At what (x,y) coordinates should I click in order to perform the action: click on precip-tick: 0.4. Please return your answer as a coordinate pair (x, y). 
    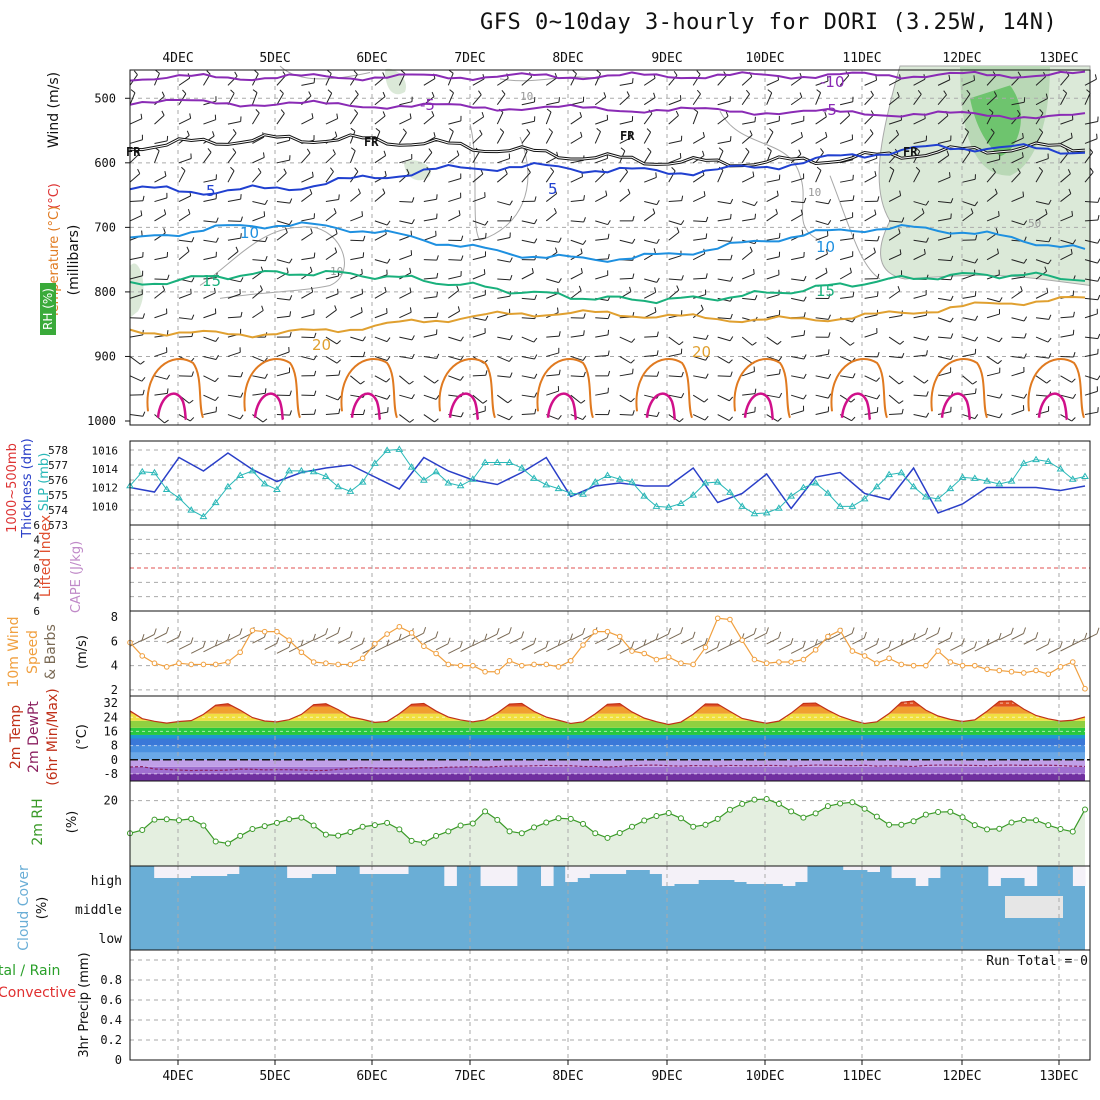
    Looking at the image, I should click on (111, 1020).